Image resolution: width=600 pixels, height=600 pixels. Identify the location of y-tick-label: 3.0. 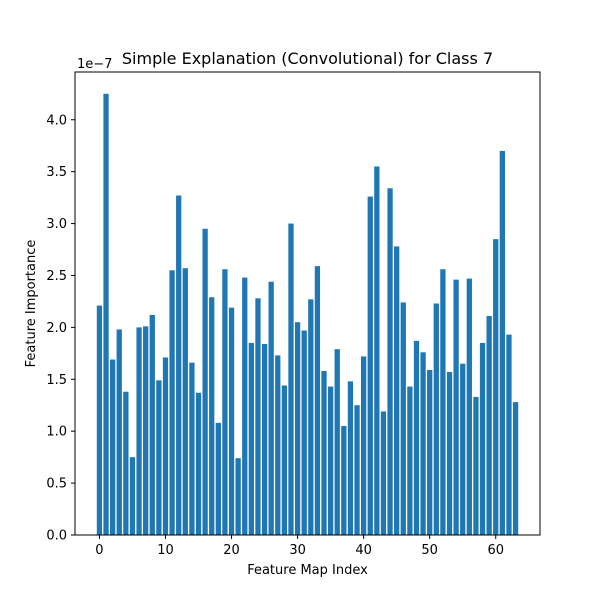
(56, 224).